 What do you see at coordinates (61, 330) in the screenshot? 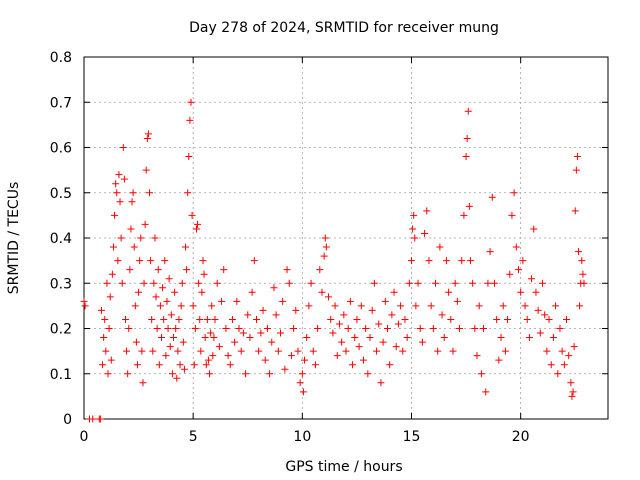
I see `y-tick-label: 0.2` at bounding box center [61, 330].